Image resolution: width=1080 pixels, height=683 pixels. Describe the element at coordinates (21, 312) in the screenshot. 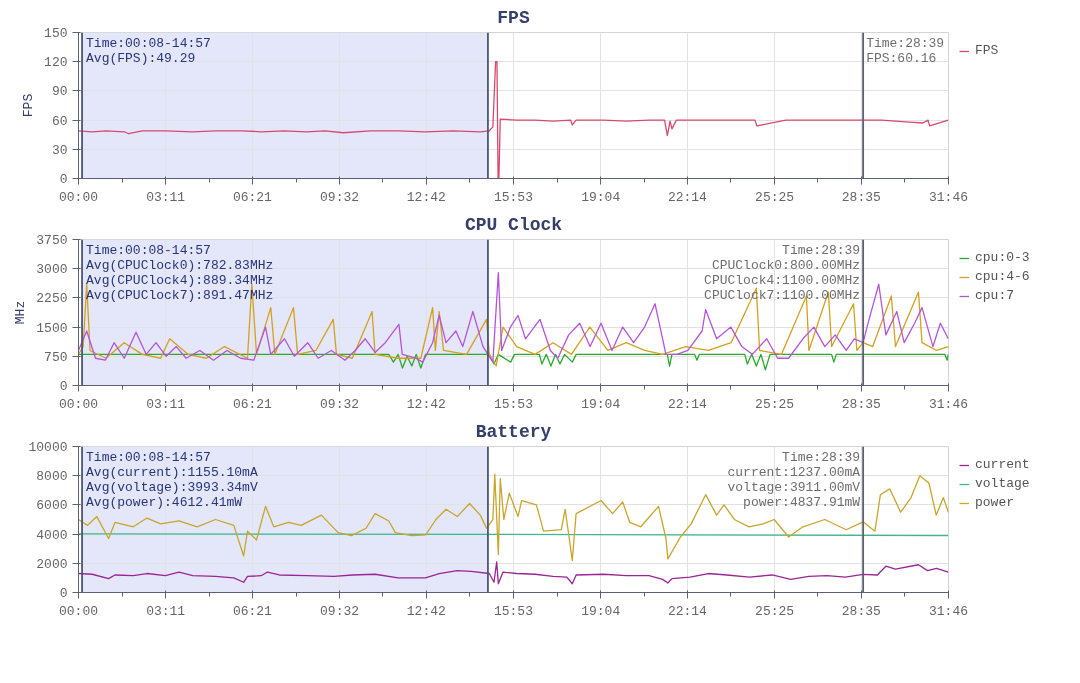

I see `y-axis-title: MHz` at that location.